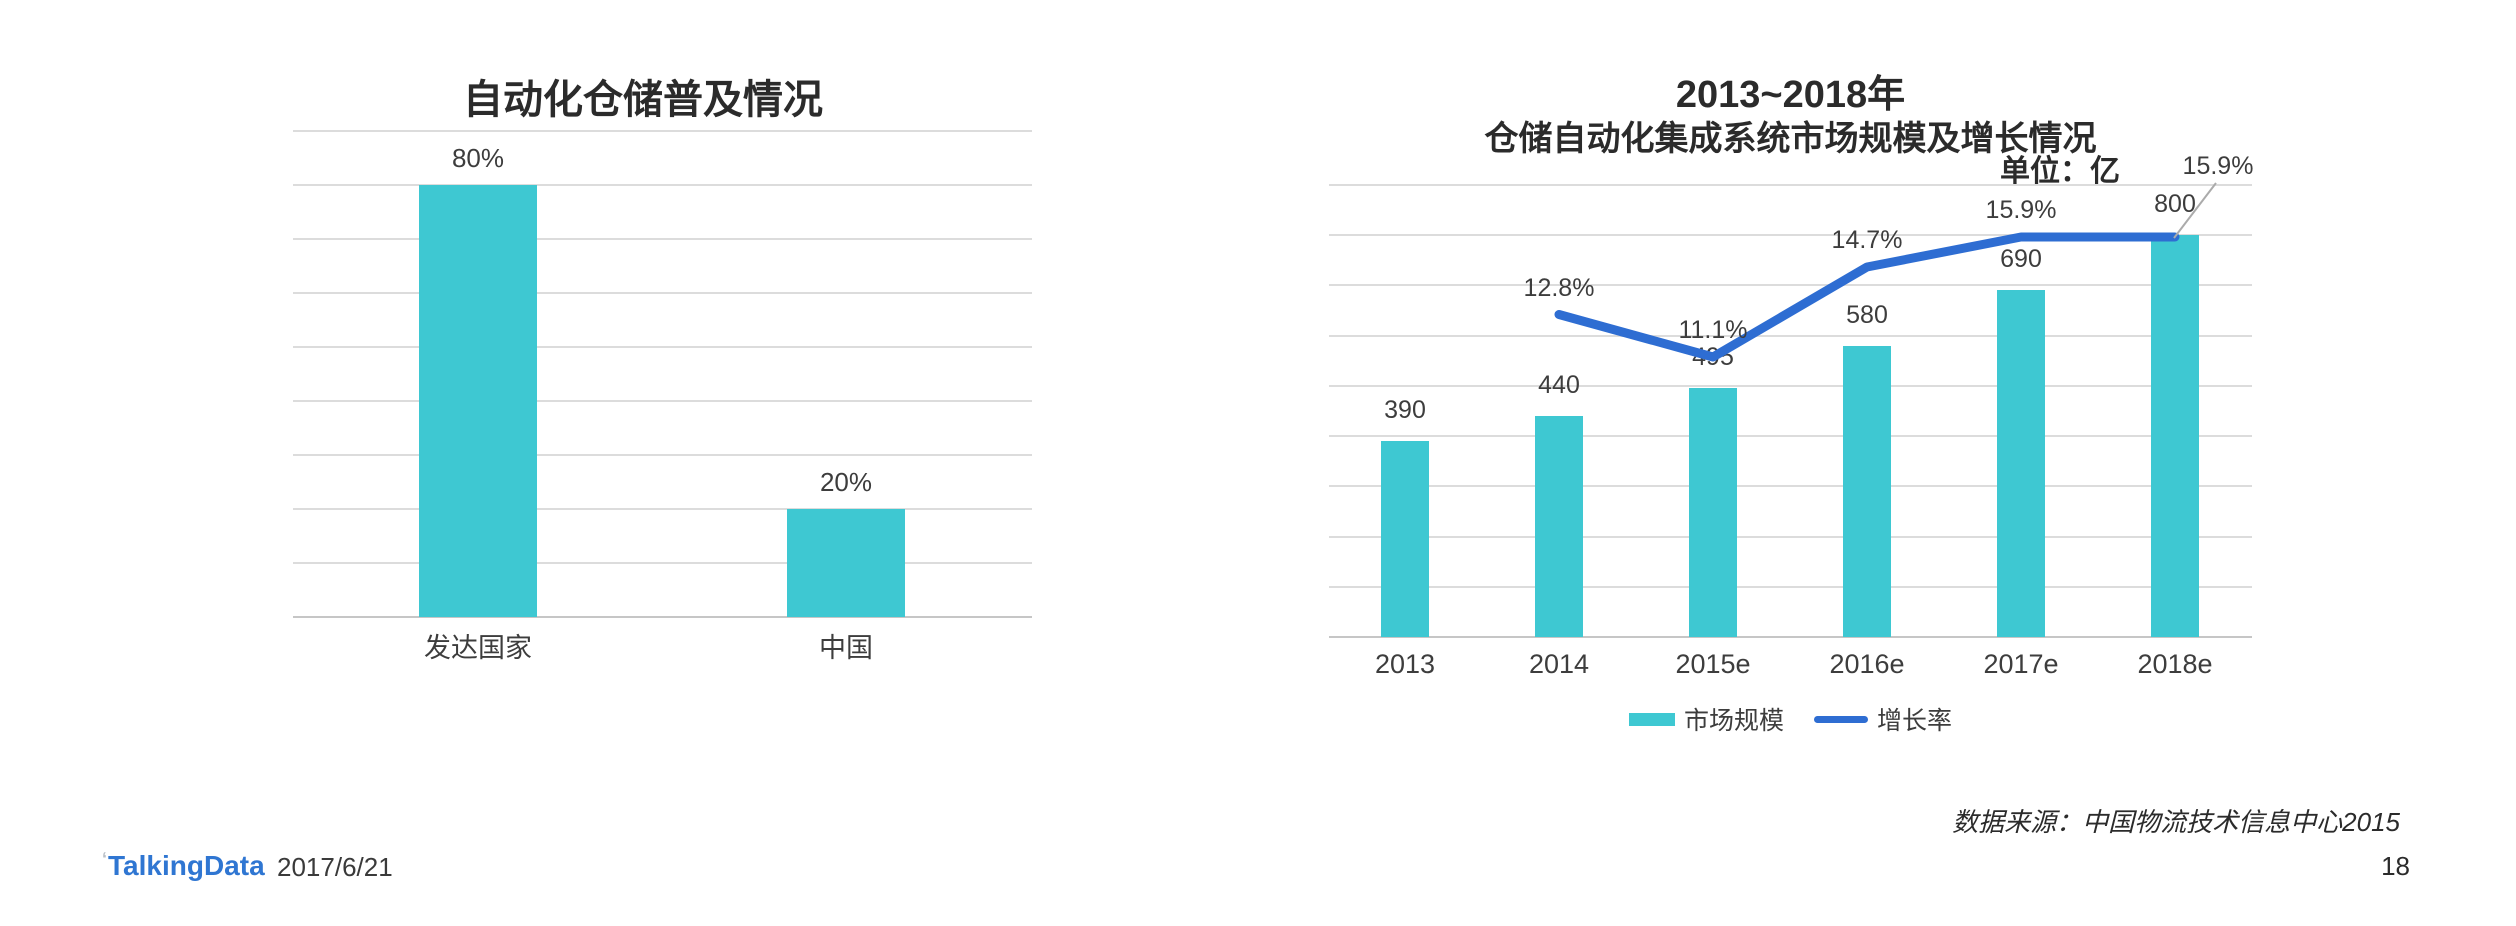 This screenshot has width=2516, height=926. I want to click on callout-leader-line, so click(2195, 210).